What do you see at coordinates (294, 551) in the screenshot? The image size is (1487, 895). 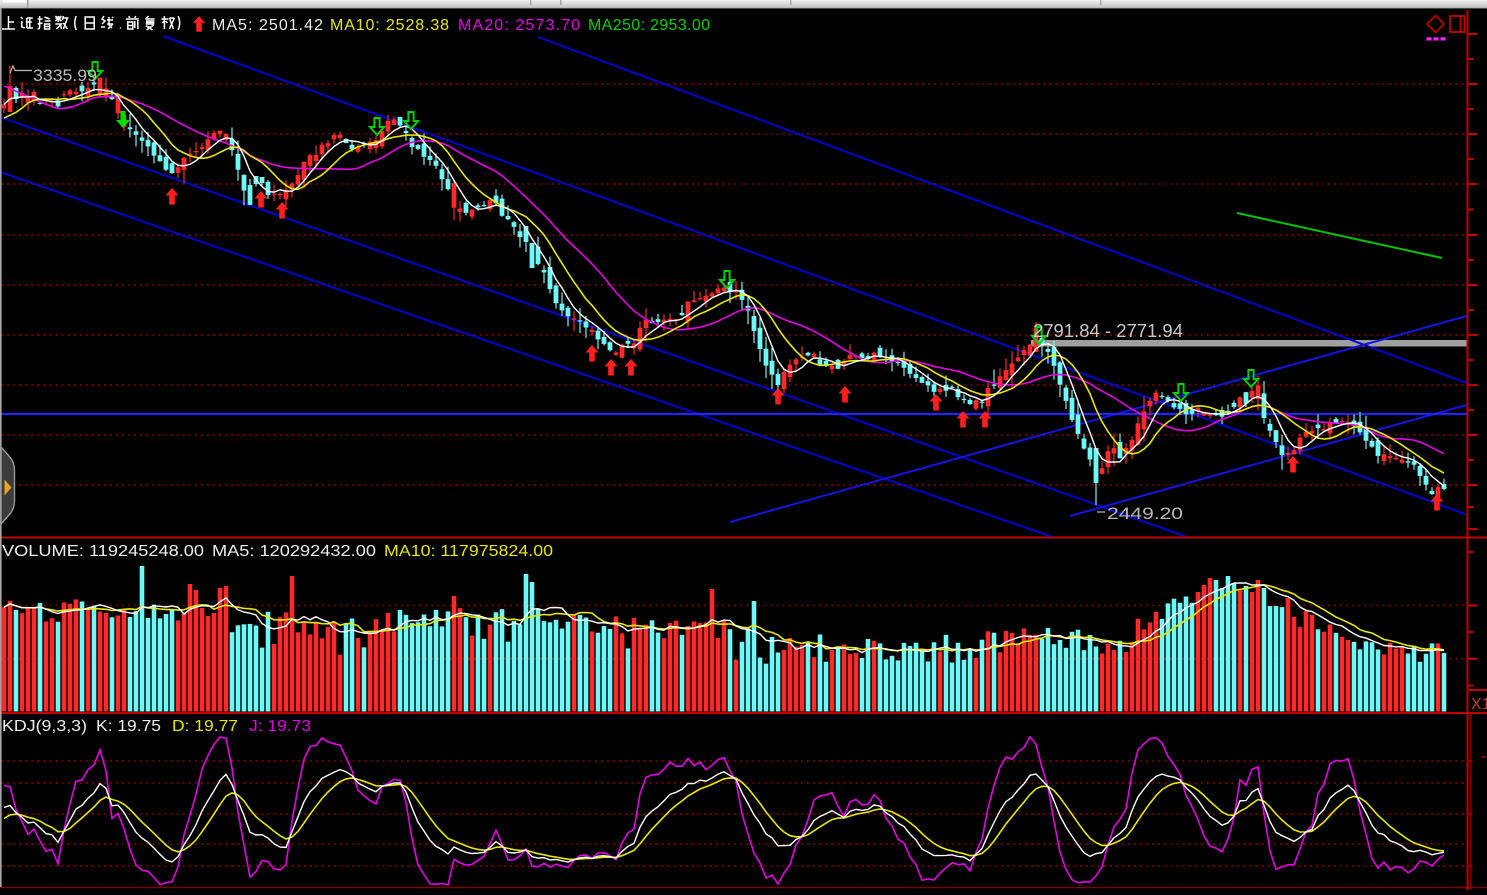 I see `svg-text: MA5: 120292432.00` at bounding box center [294, 551].